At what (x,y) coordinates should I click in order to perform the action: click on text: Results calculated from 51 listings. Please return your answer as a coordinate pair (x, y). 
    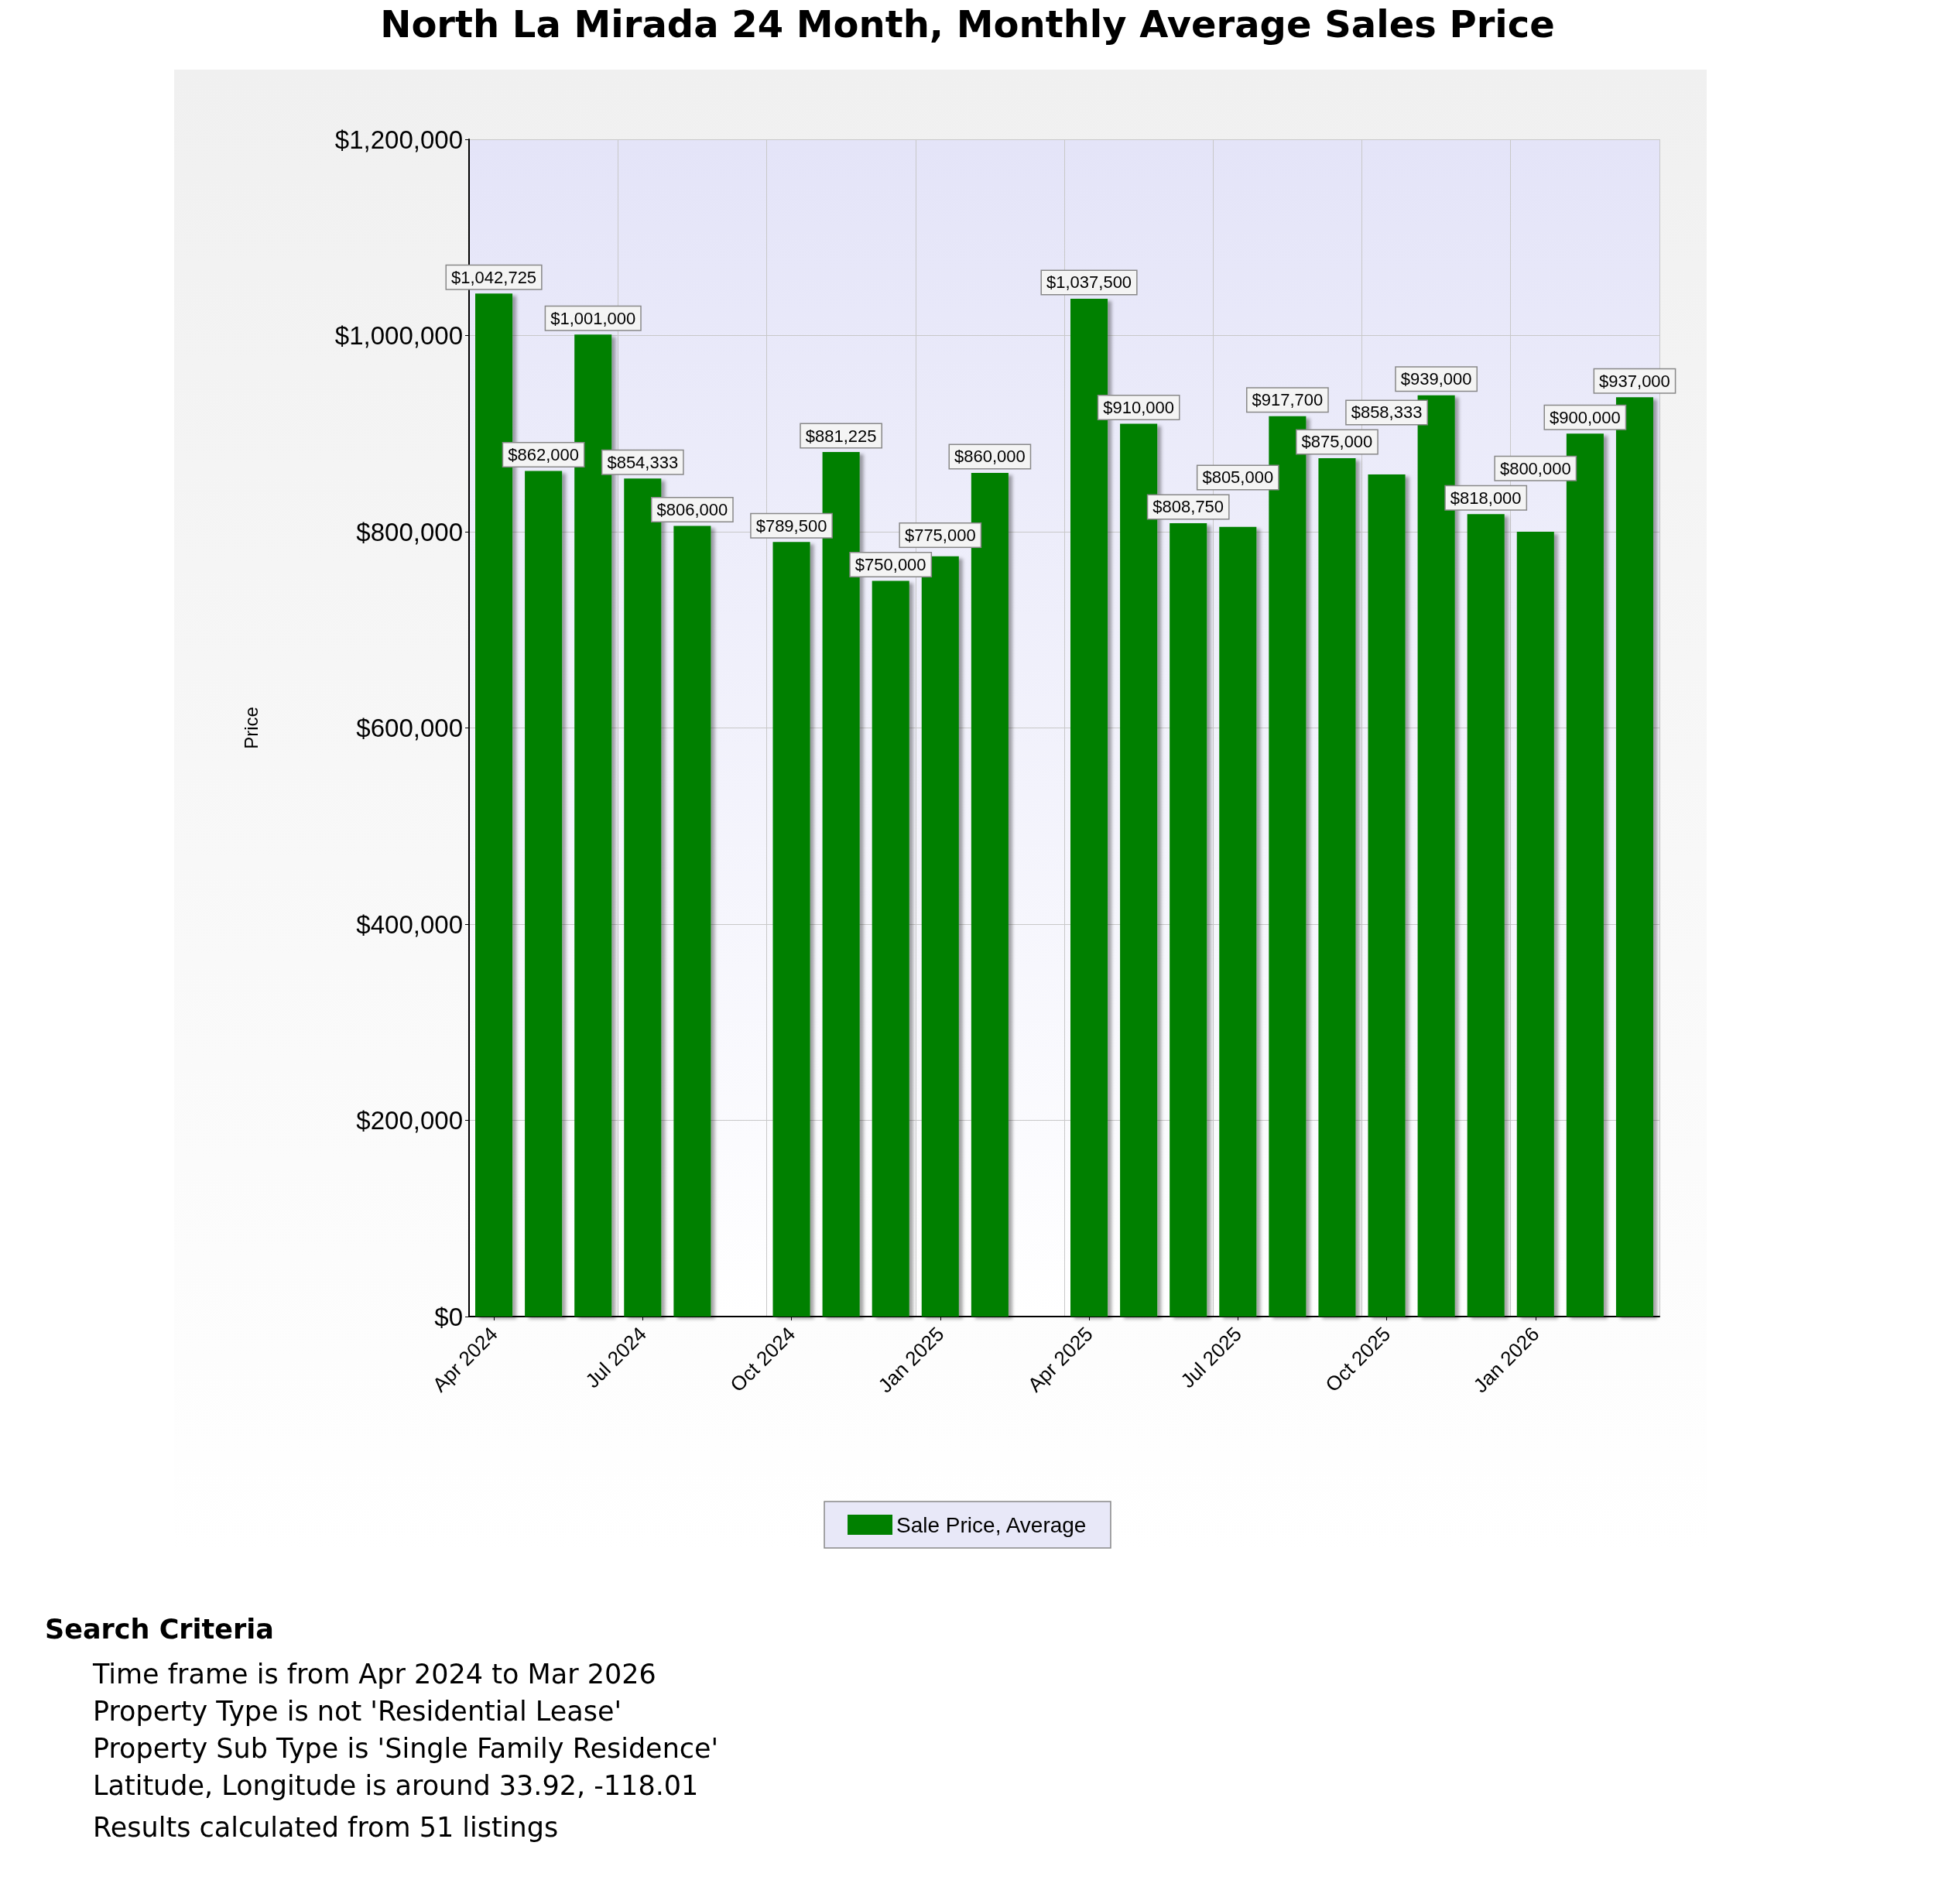
    Looking at the image, I should click on (326, 1827).